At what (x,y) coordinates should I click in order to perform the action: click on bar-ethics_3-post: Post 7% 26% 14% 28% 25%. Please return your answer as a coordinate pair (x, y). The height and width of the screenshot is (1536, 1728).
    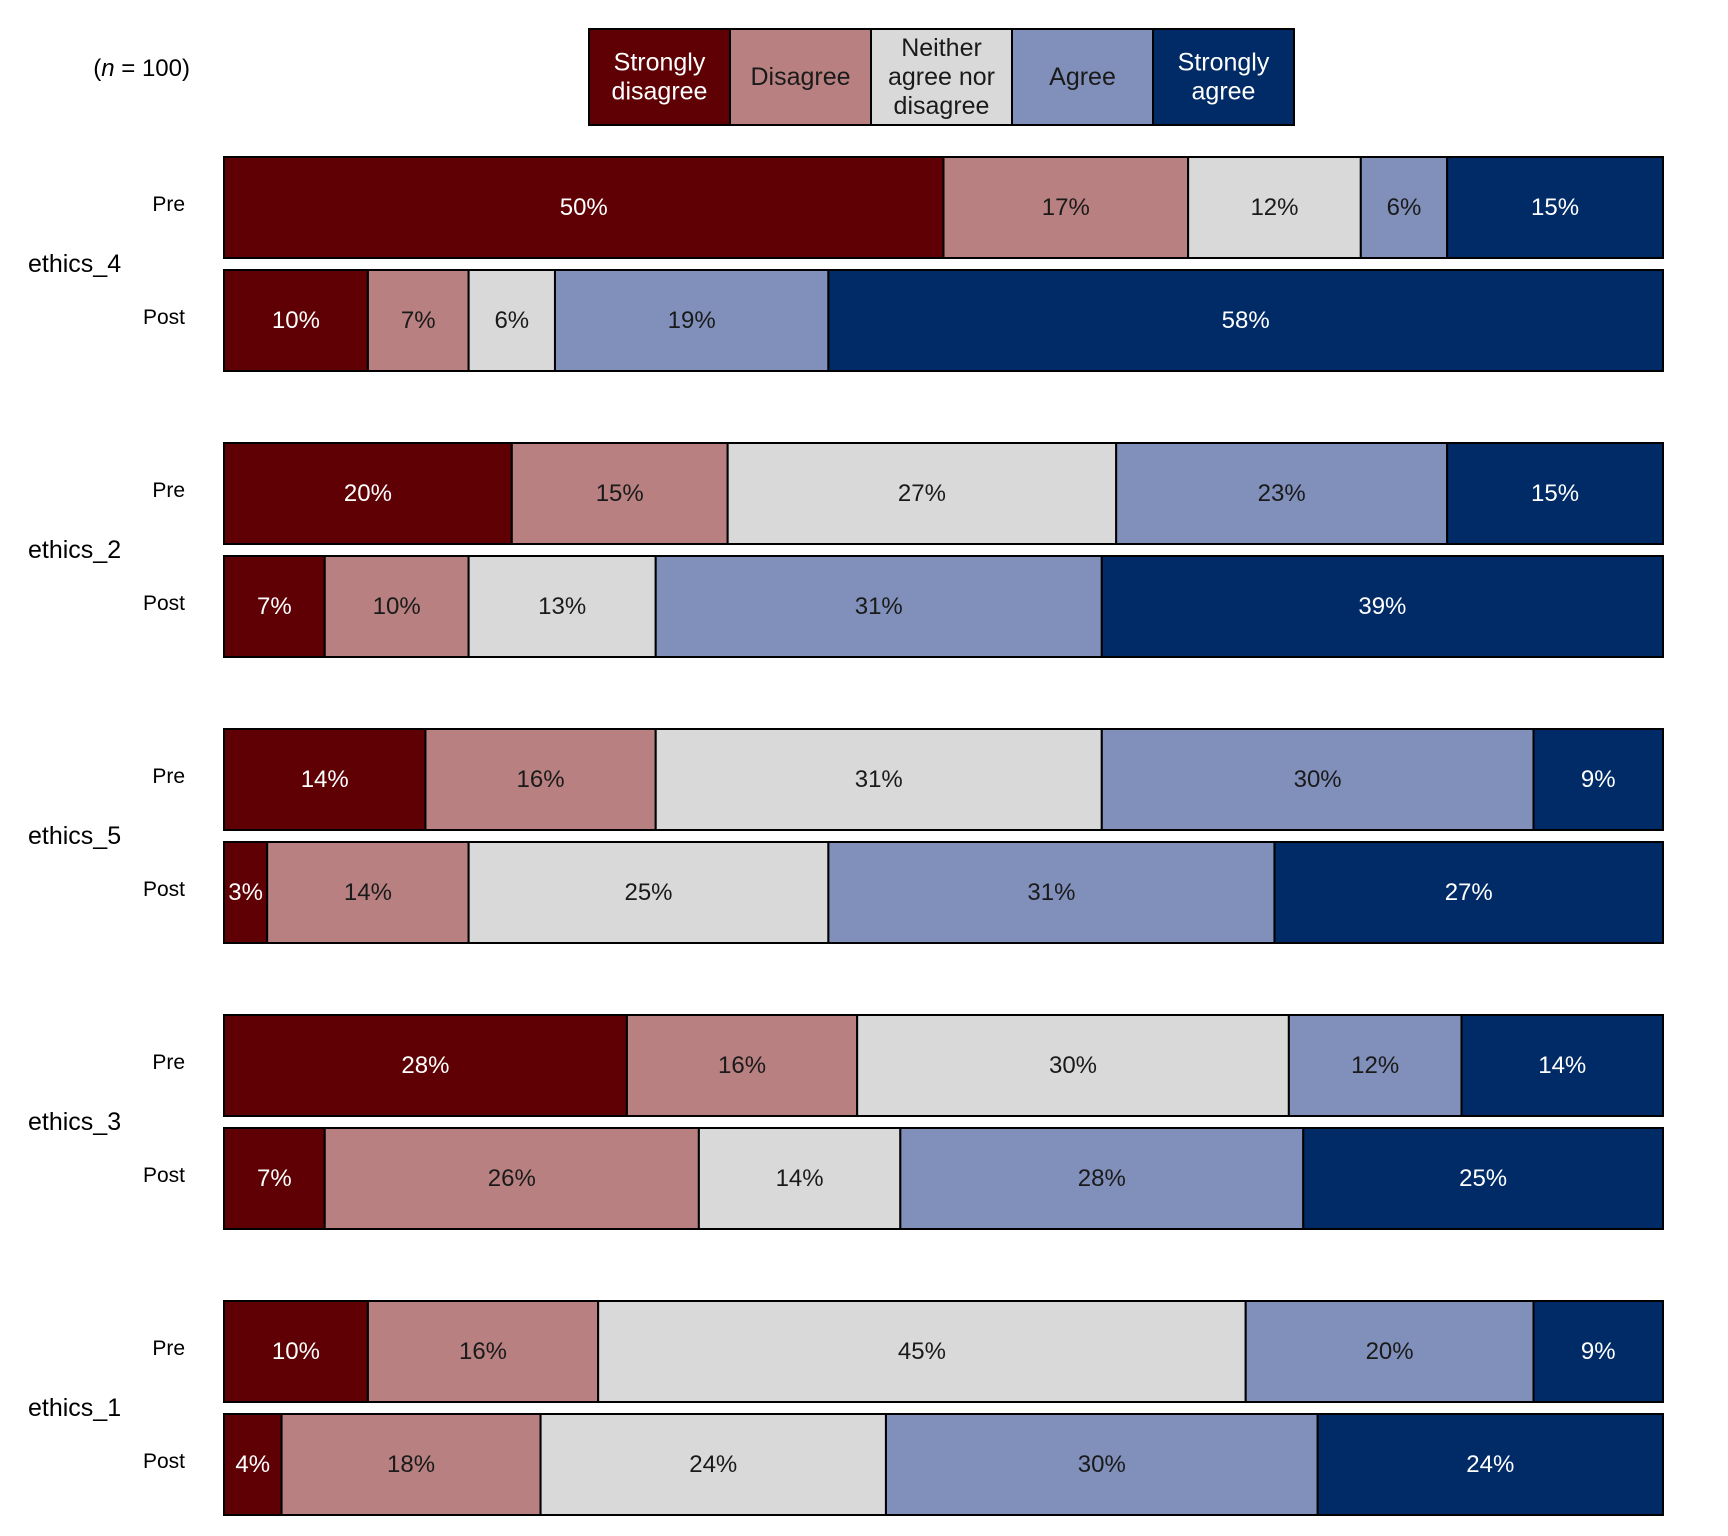
    Looking at the image, I should click on (903, 1178).